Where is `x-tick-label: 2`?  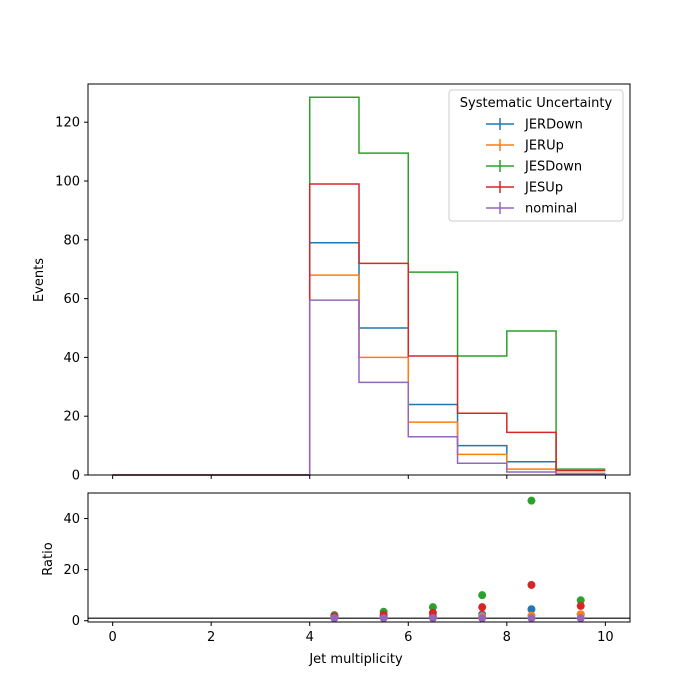
x-tick-label: 2 is located at coordinates (211, 637).